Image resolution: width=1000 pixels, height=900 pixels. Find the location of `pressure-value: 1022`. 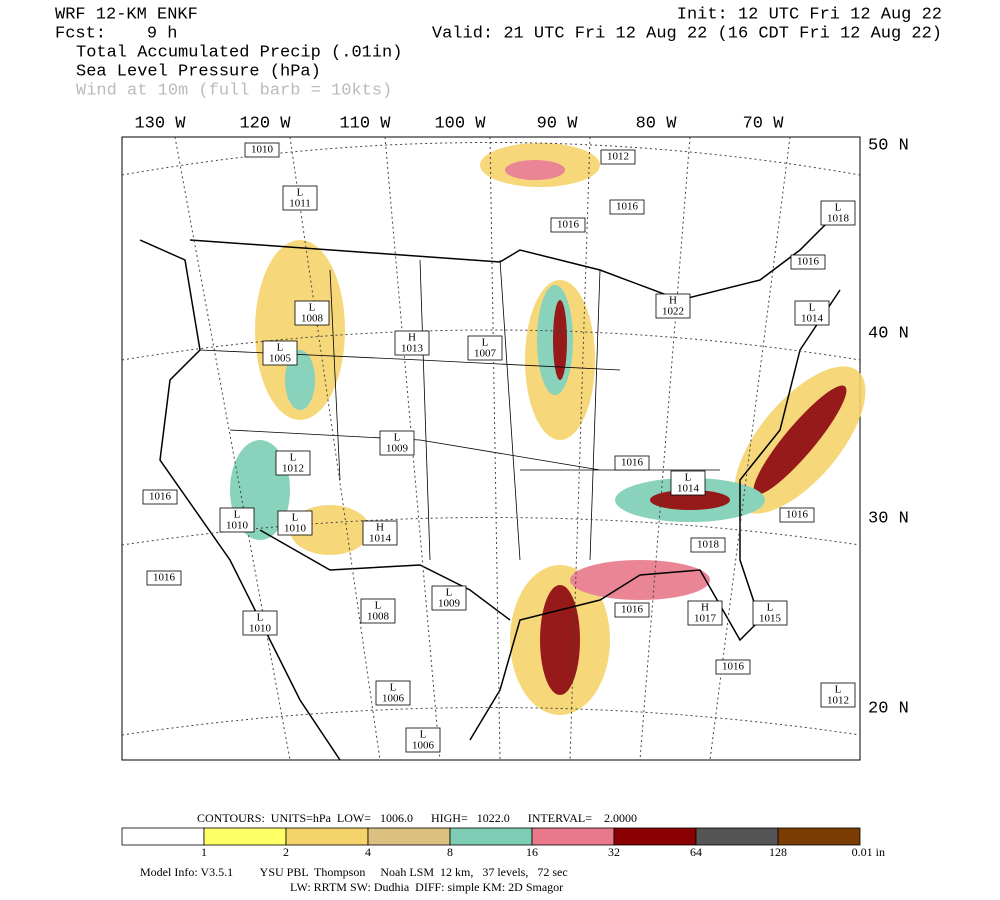

pressure-value: 1022 is located at coordinates (673, 312).